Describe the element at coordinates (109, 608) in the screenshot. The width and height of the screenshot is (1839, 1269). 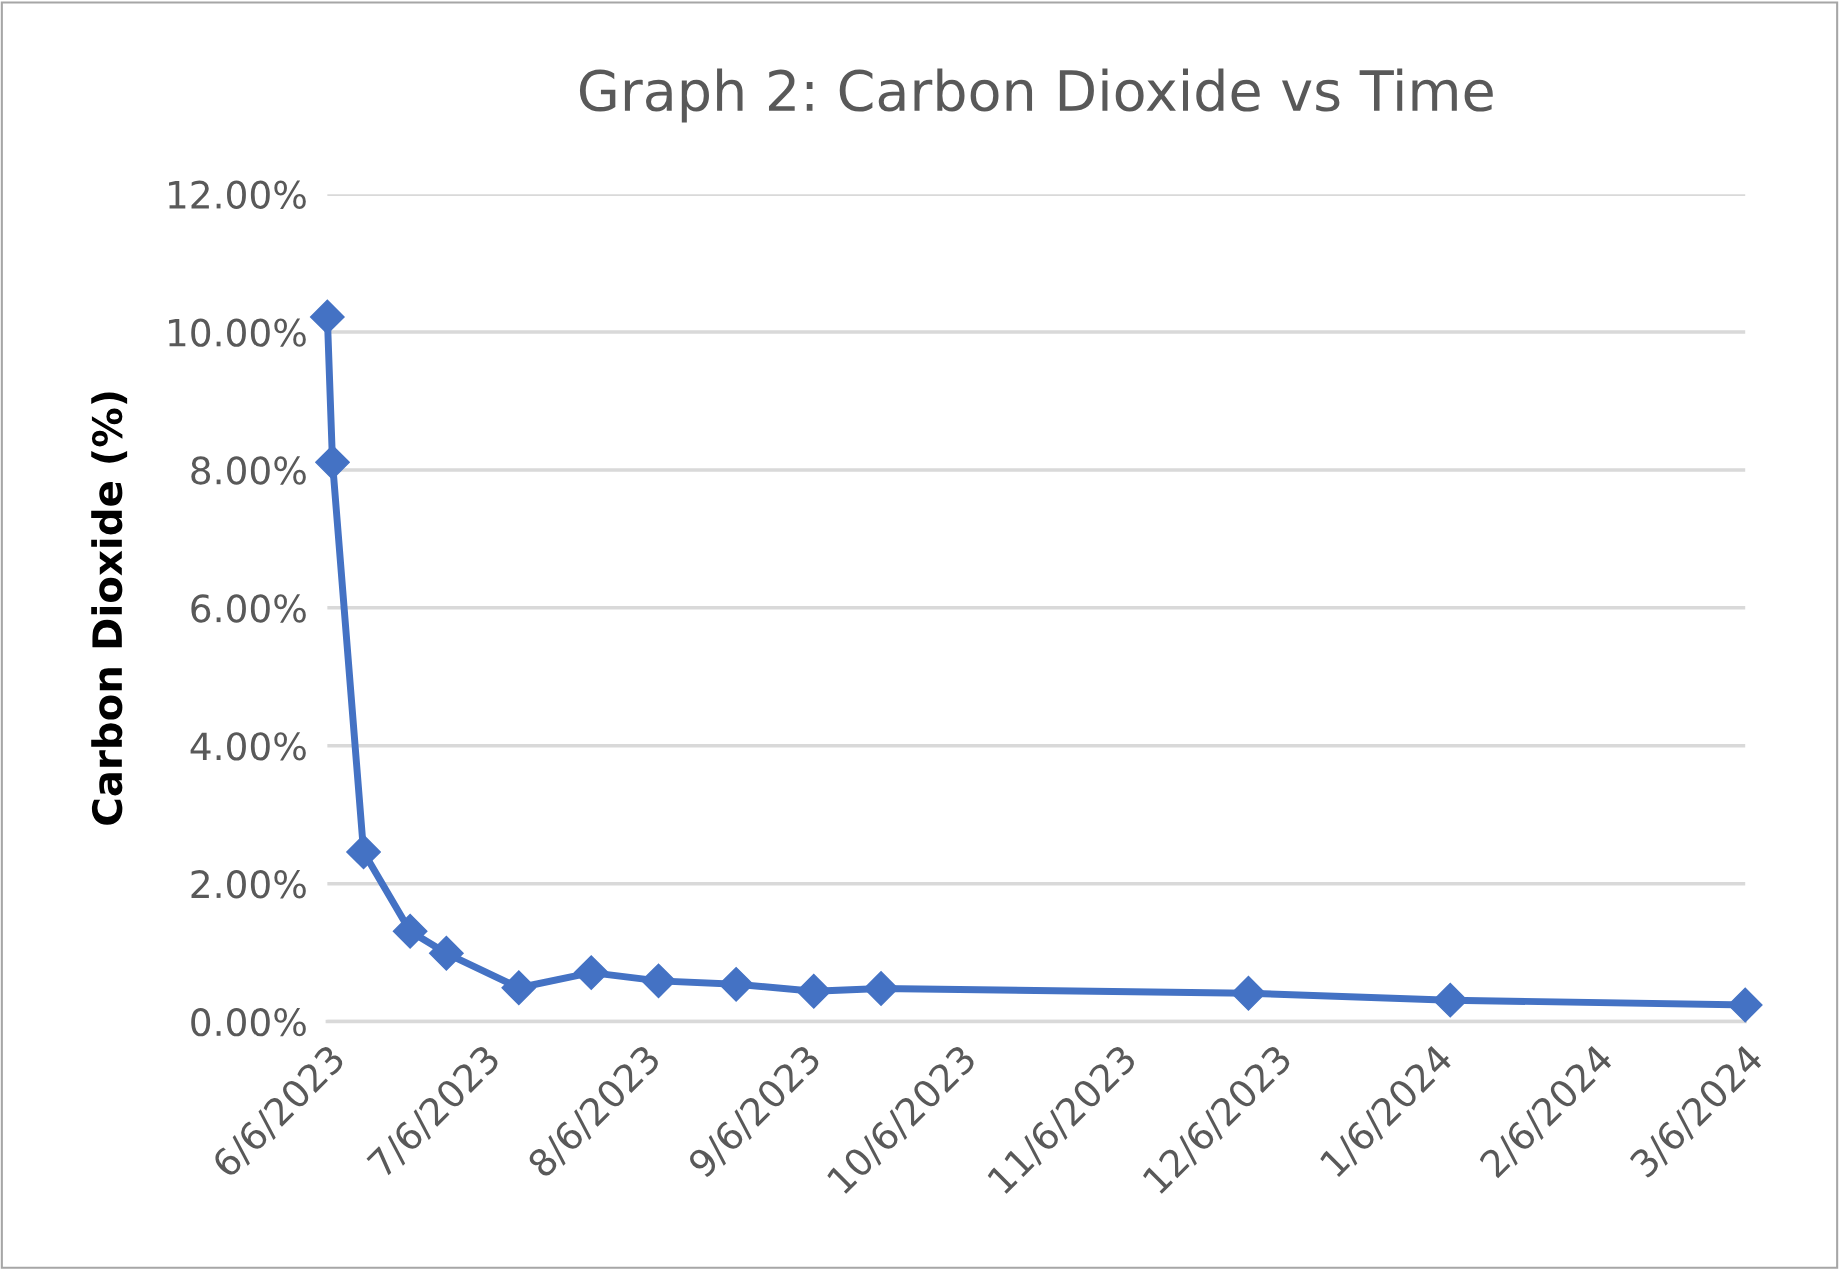
I see `y-axis-title: Carbon Dioxide (%)` at that location.